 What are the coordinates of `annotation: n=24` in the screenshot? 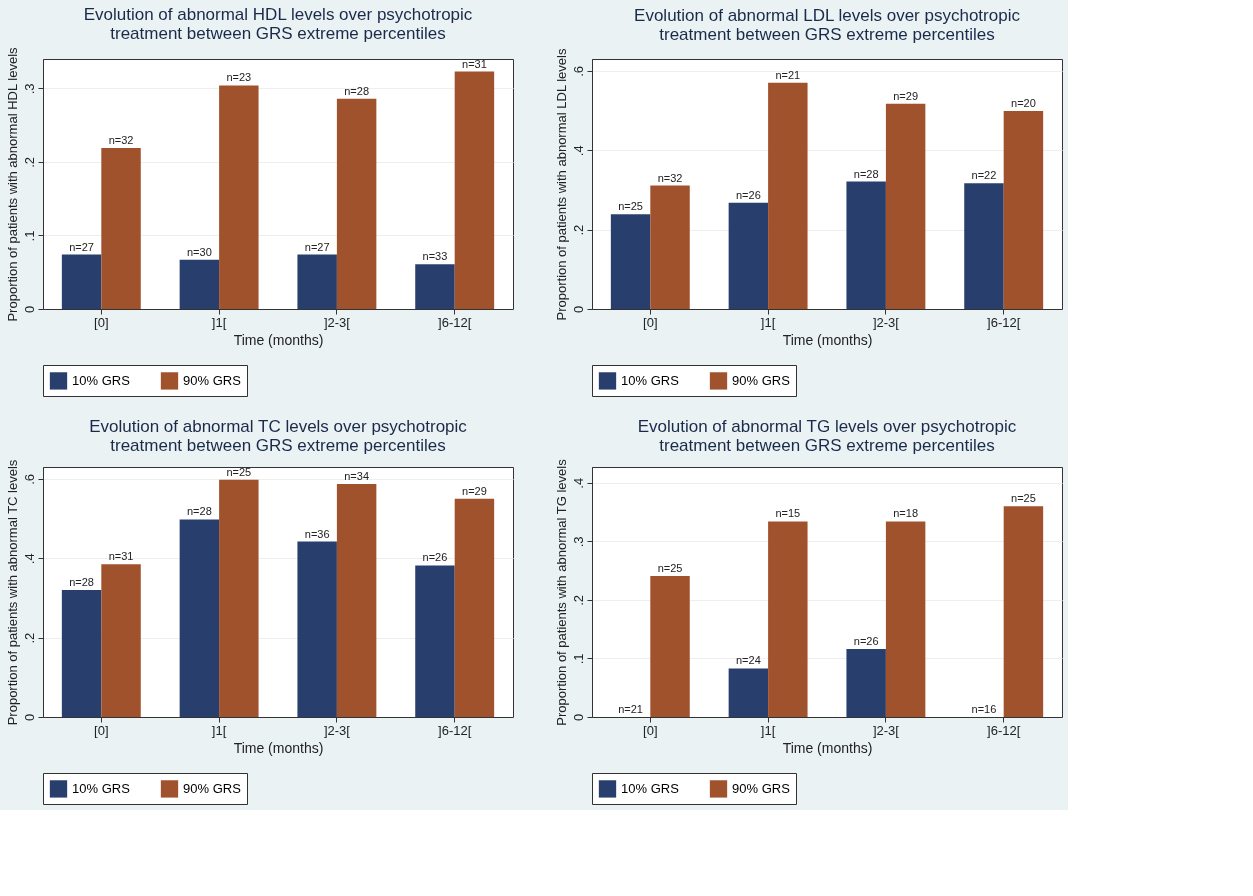 It's located at (748, 660).